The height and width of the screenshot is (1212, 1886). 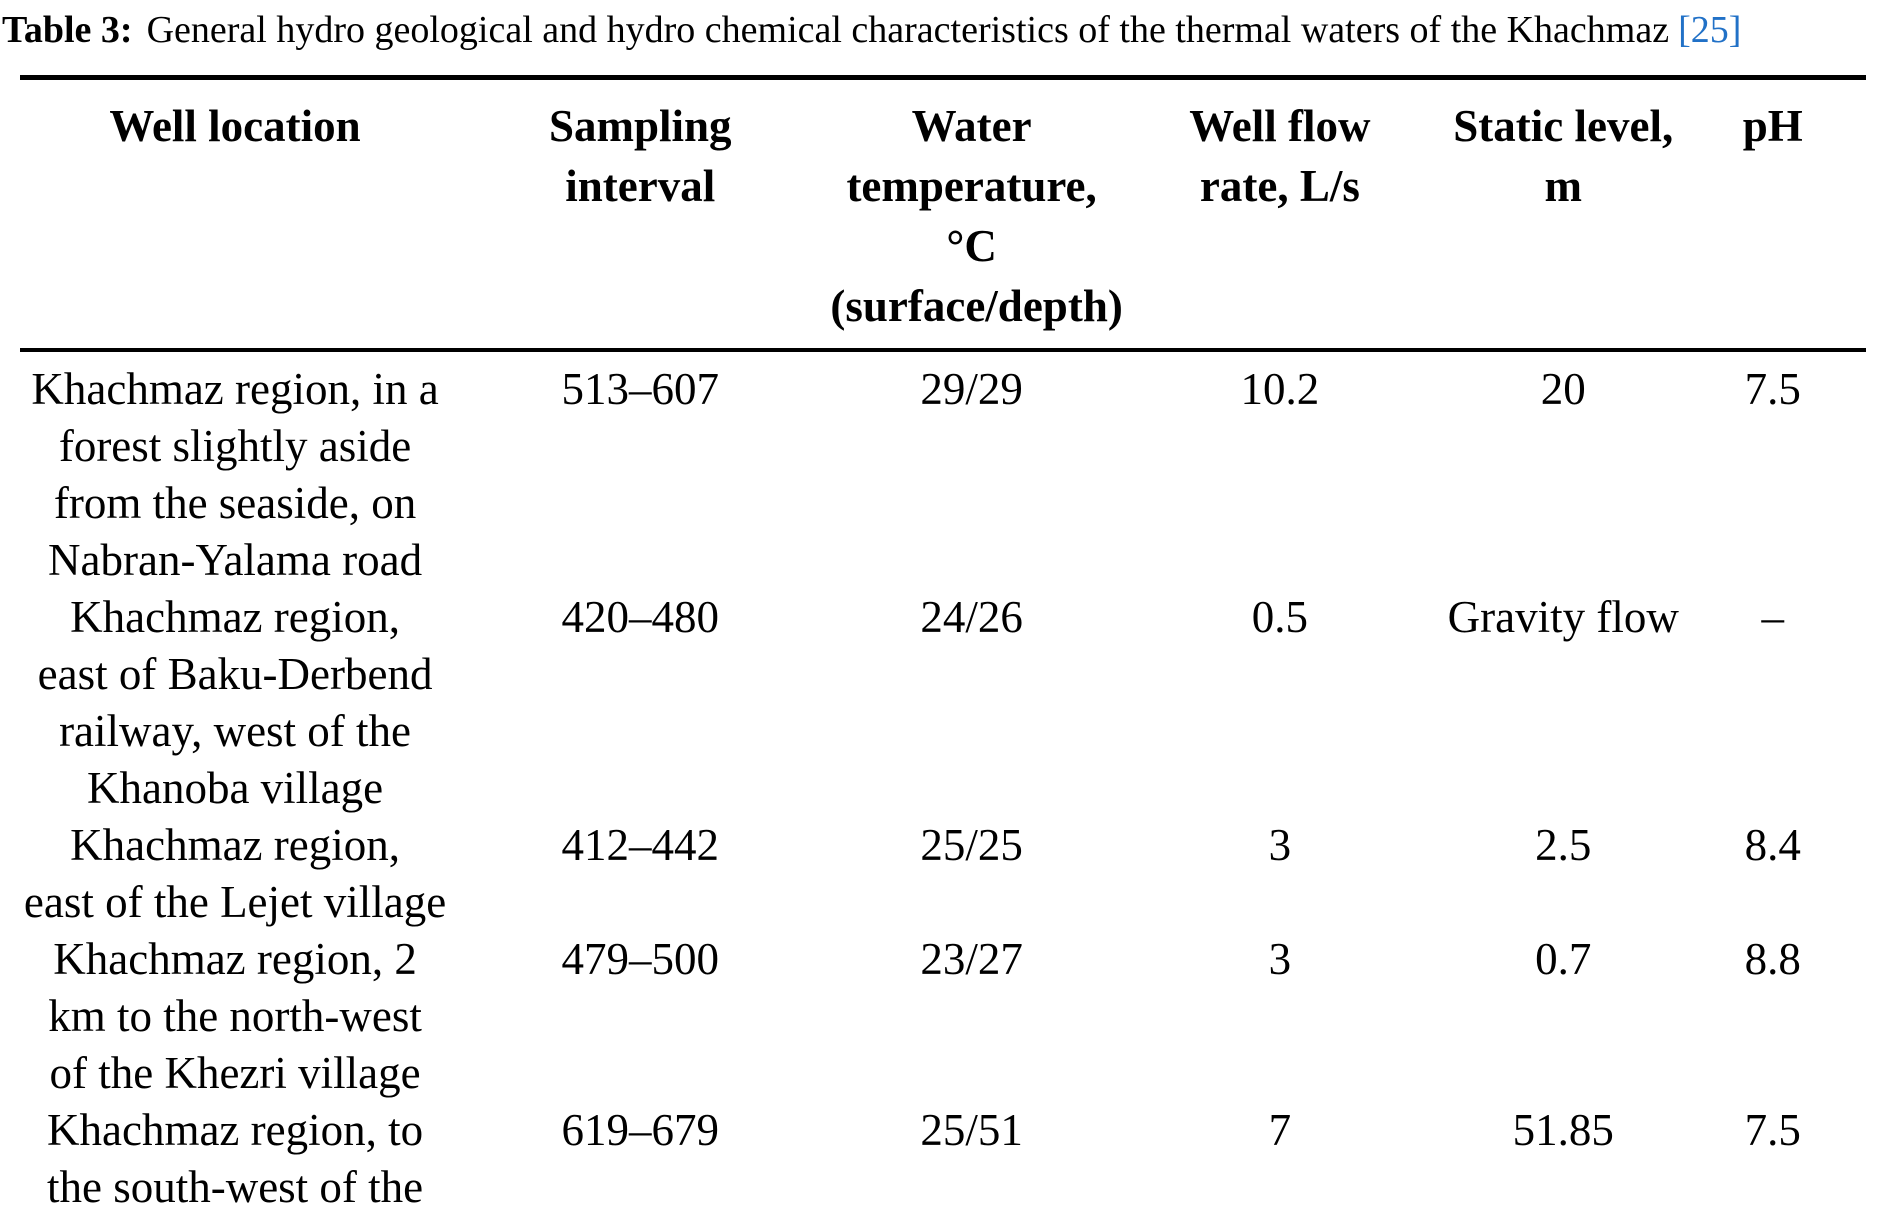 I want to click on cell-flow-rate: 0.5, so click(x=1279, y=617).